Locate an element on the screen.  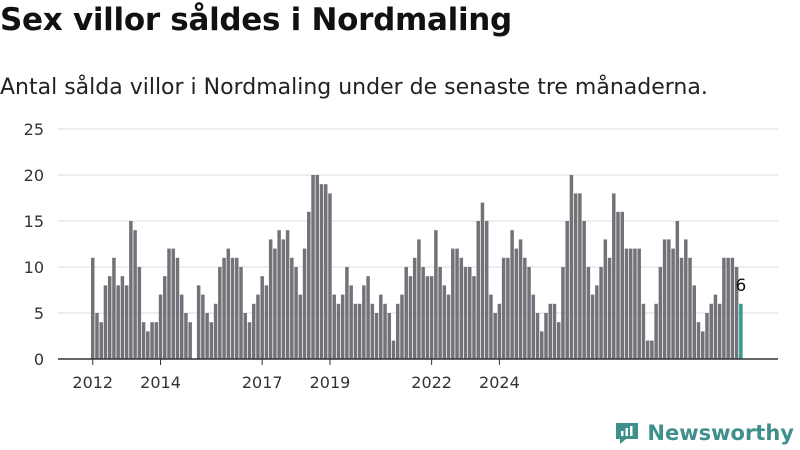
y-tick-label: 25 is located at coordinates (34, 129).